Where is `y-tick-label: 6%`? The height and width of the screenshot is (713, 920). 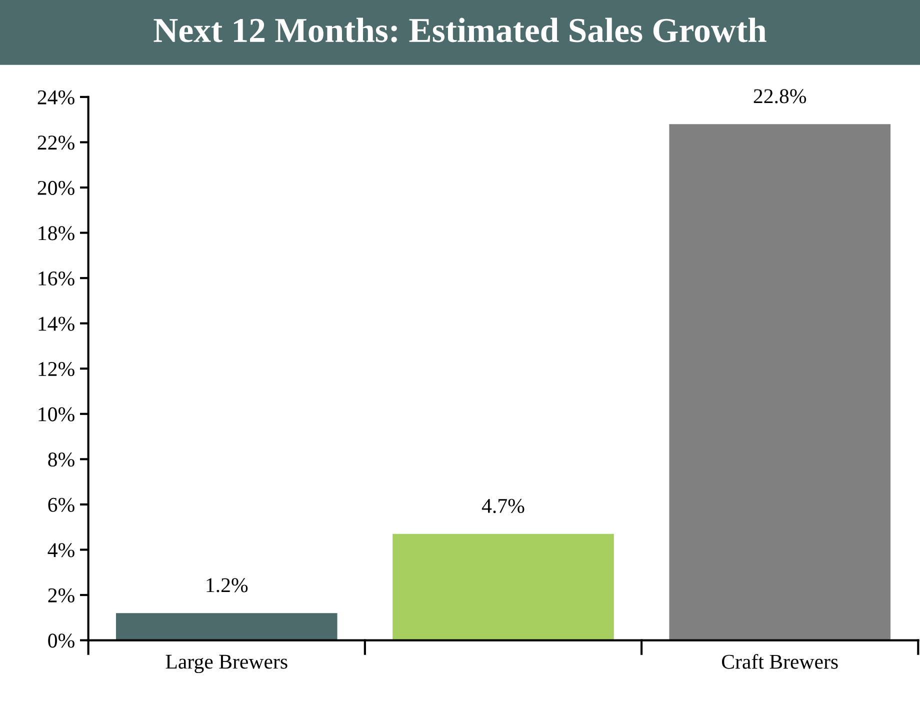
y-tick-label: 6% is located at coordinates (61, 505).